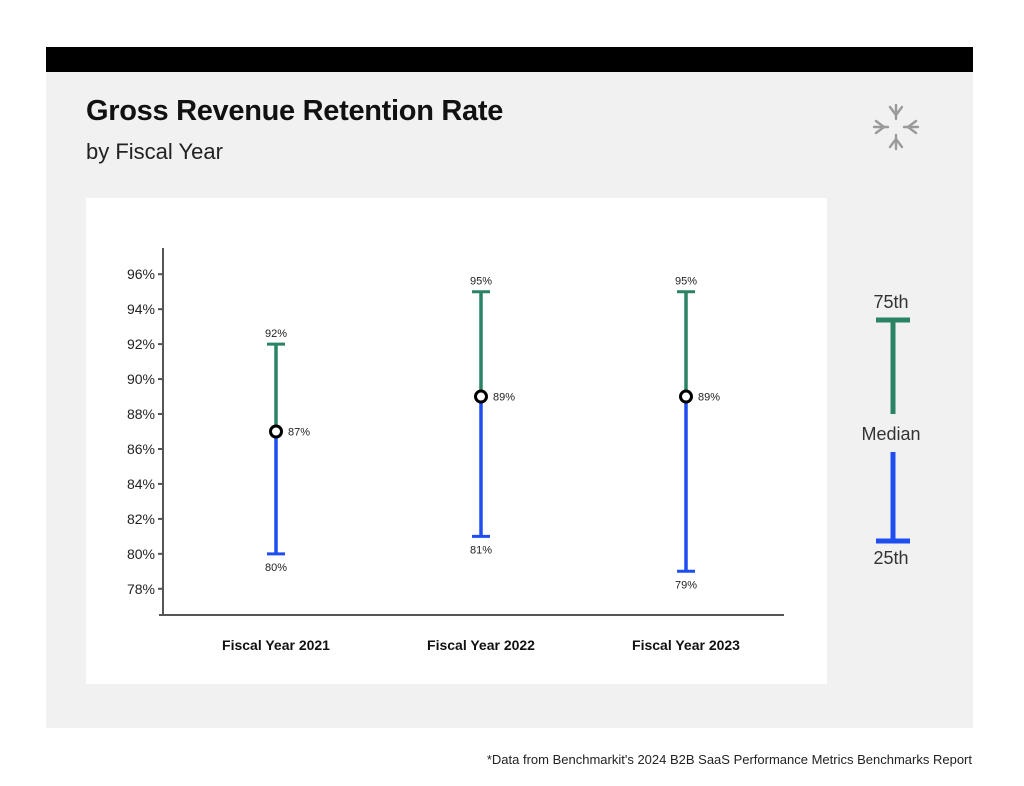 This screenshot has height=786, width=1024. I want to click on y-tick-label: 80%, so click(141, 554).